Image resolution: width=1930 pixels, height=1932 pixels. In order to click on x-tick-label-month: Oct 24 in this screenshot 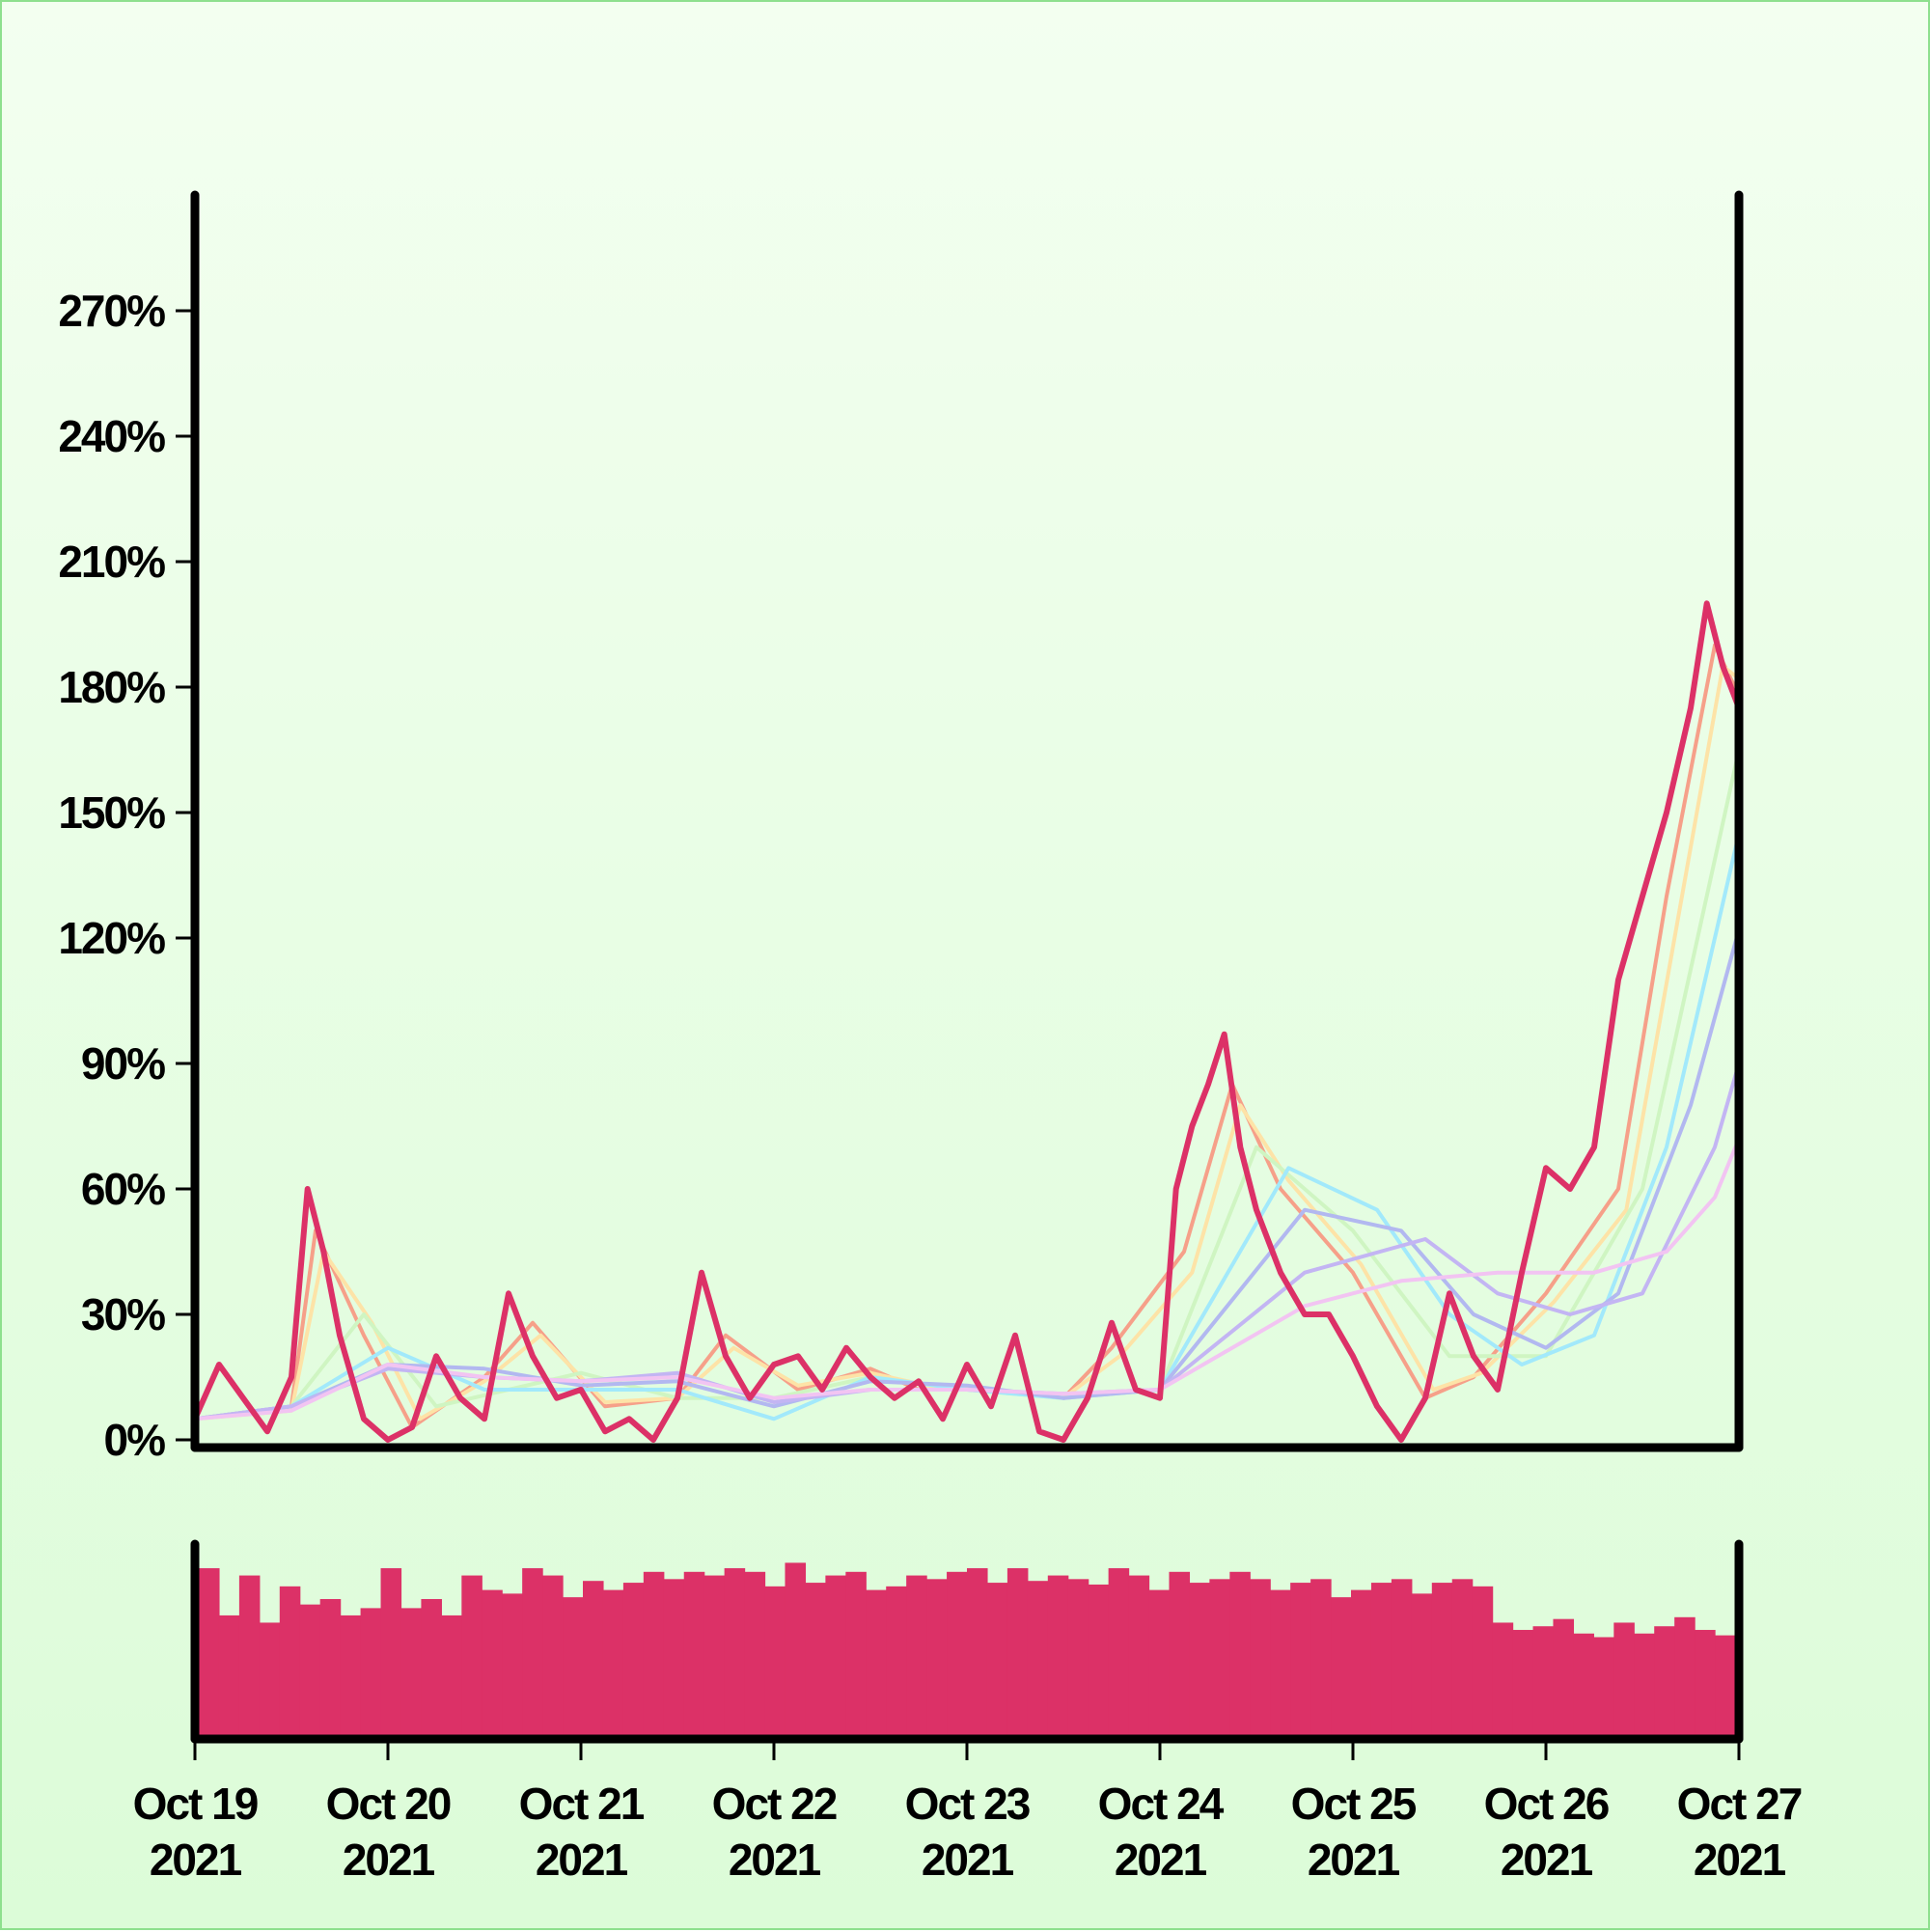, I will do `click(1161, 1804)`.